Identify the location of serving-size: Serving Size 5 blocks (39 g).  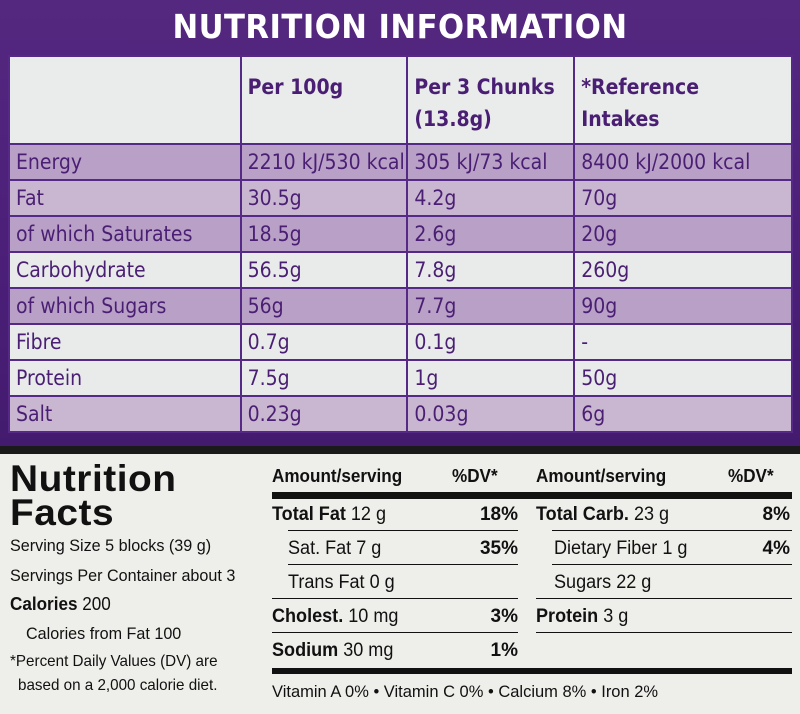
(111, 545).